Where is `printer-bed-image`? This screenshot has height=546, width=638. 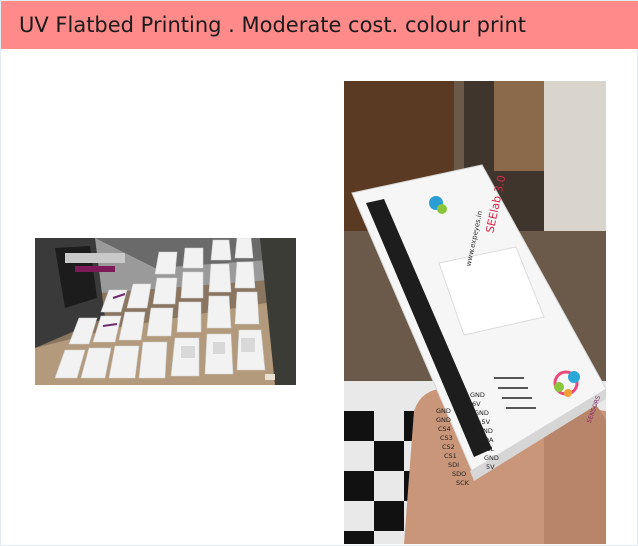
printer-bed-image is located at coordinates (165, 311).